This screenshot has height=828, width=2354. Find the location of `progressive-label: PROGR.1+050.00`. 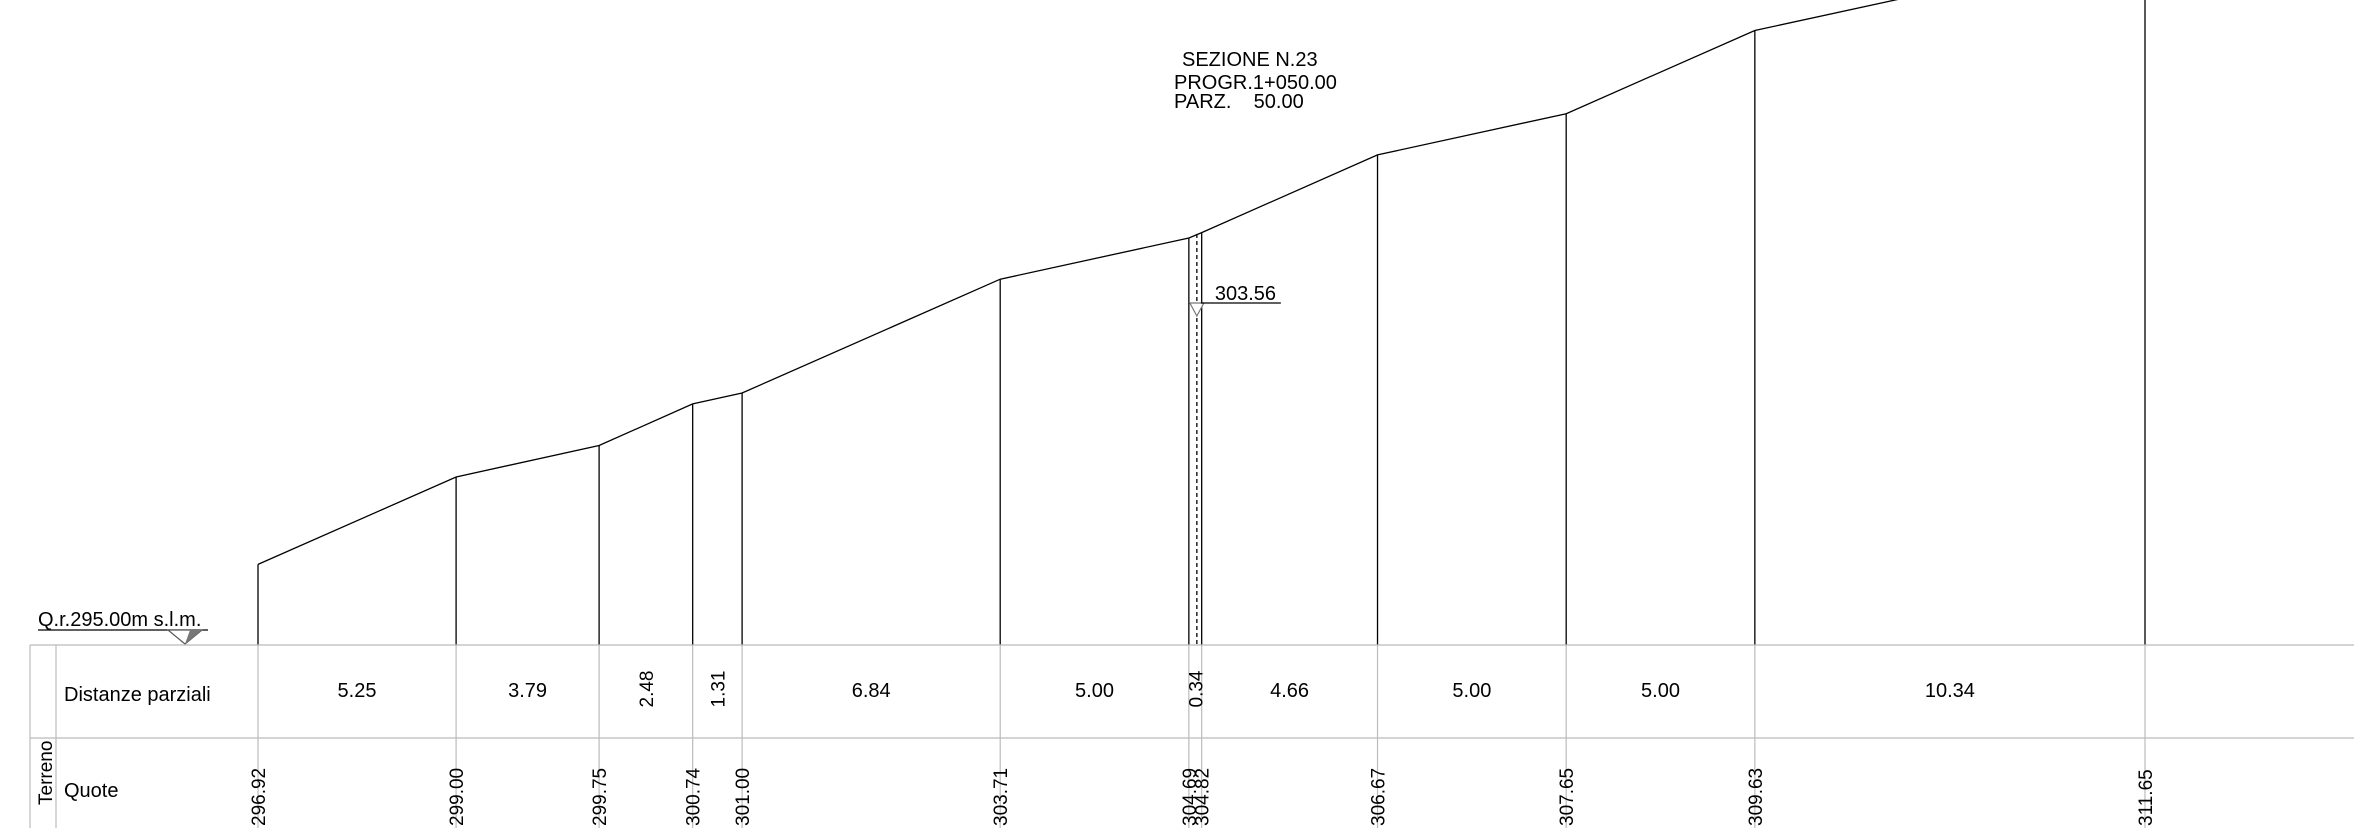

progressive-label: PROGR.1+050.00 is located at coordinates (1255, 83).